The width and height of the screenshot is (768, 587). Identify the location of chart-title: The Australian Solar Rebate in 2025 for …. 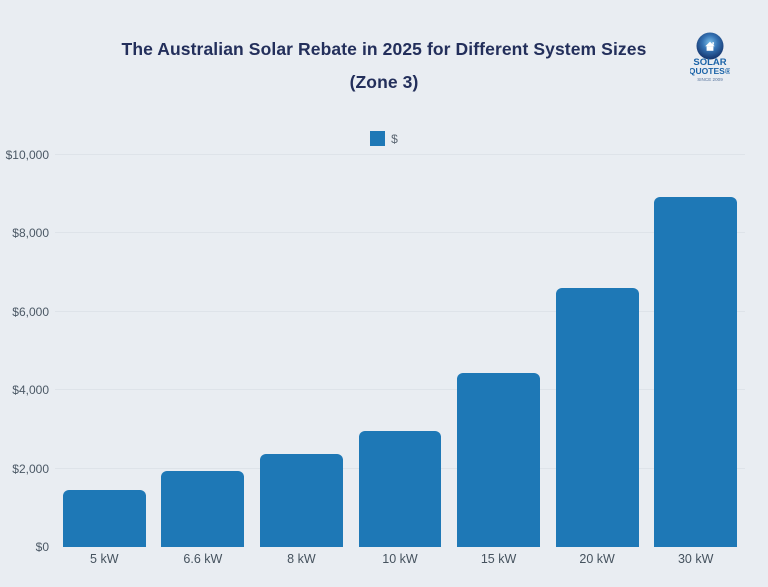
(384, 66).